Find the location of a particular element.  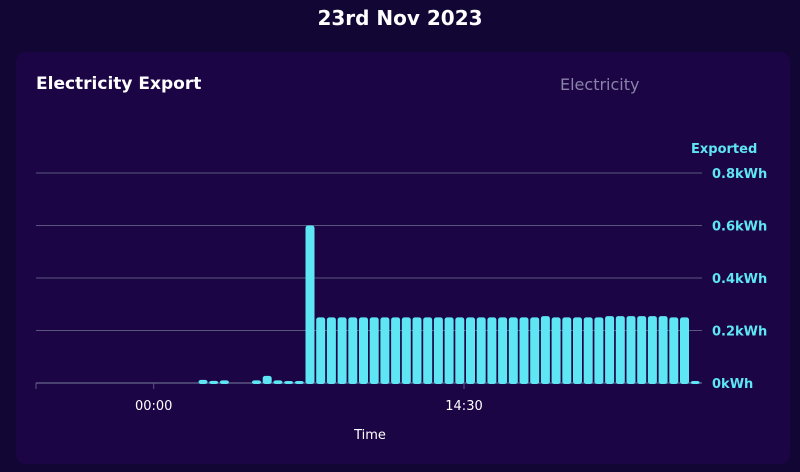

x-axis is located at coordinates (250, 386).